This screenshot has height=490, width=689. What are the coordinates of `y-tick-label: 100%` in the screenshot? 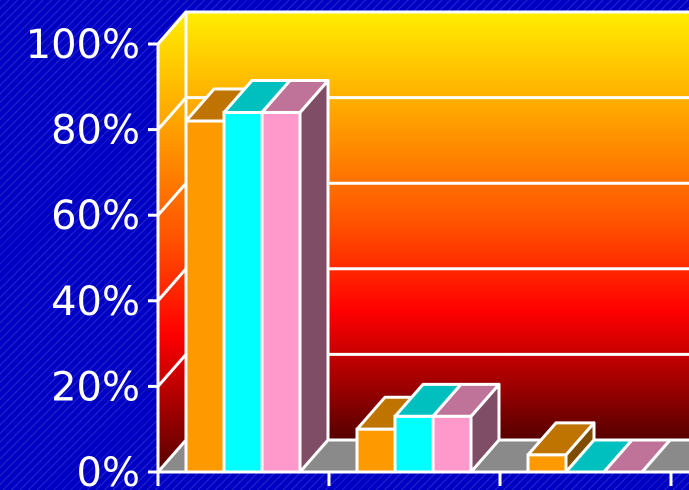 It's located at (83, 45).